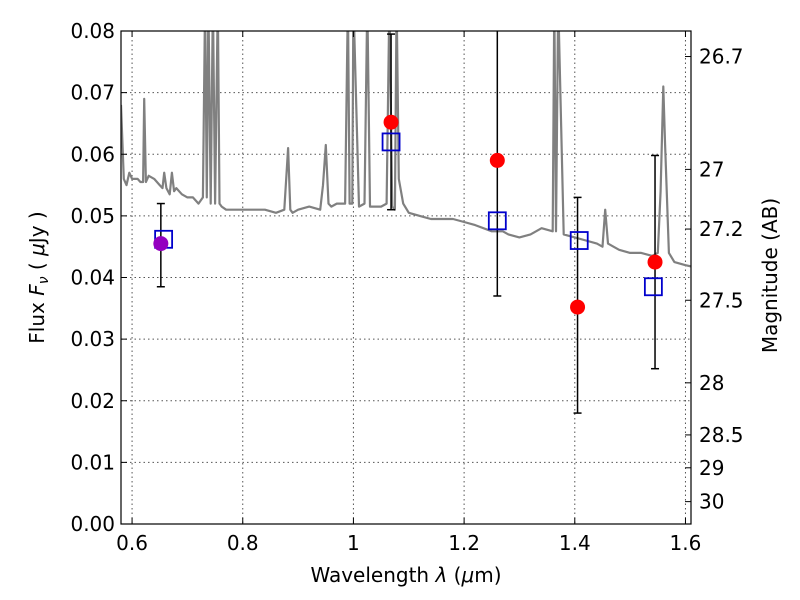 The width and height of the screenshot is (800, 600). I want to click on y2-axis-label: Magnitude (AB), so click(770, 275).